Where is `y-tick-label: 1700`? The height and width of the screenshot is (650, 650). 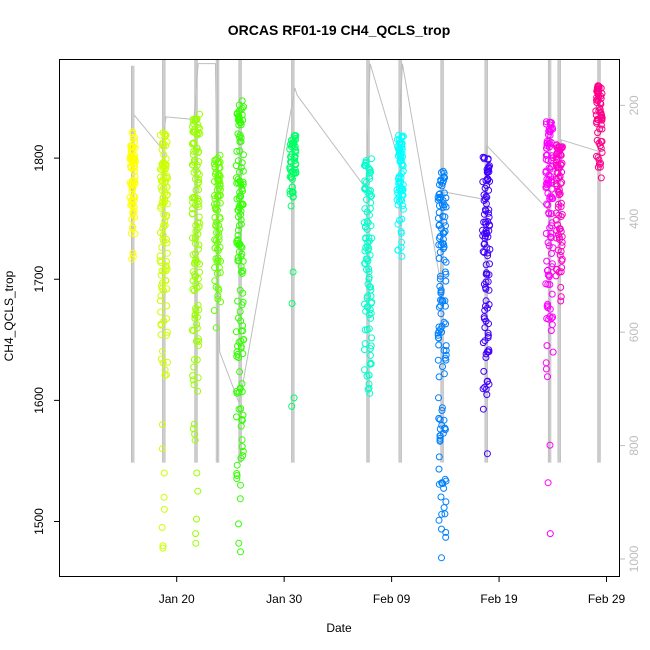 y-tick-label: 1700 is located at coordinates (39, 279).